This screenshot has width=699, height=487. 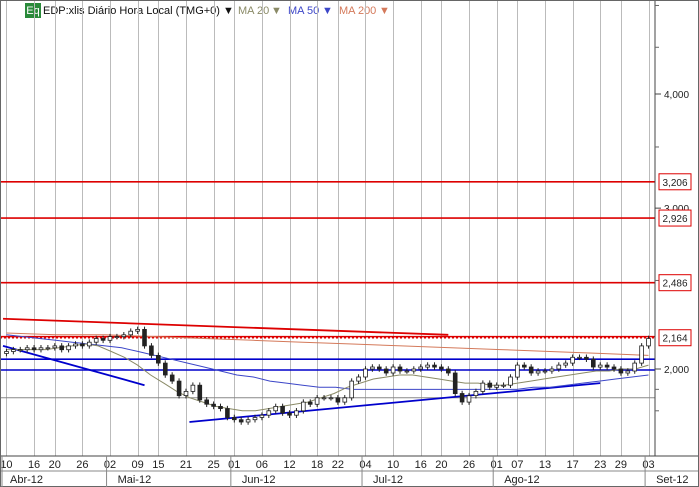 What do you see at coordinates (338, 465) in the screenshot?
I see `date-tick-label: 22` at bounding box center [338, 465].